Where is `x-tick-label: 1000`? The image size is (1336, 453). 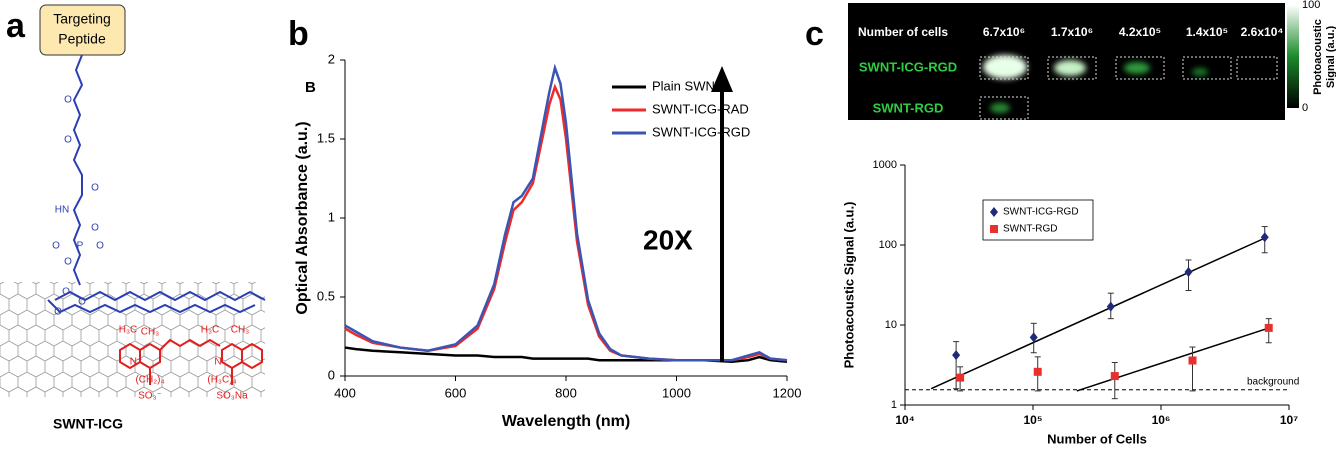
x-tick-label: 1000 is located at coordinates (676, 392).